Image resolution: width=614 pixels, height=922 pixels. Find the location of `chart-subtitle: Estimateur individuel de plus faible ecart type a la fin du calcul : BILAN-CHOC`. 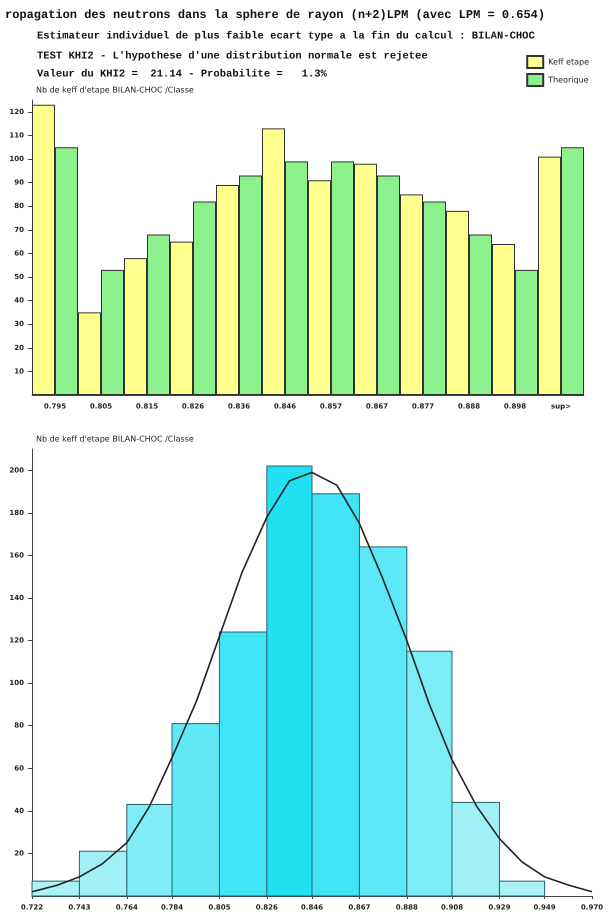

chart-subtitle: Estimateur individuel de plus faible ecart type a la fin du calcul : BILAN-CHOC is located at coordinates (286, 36).